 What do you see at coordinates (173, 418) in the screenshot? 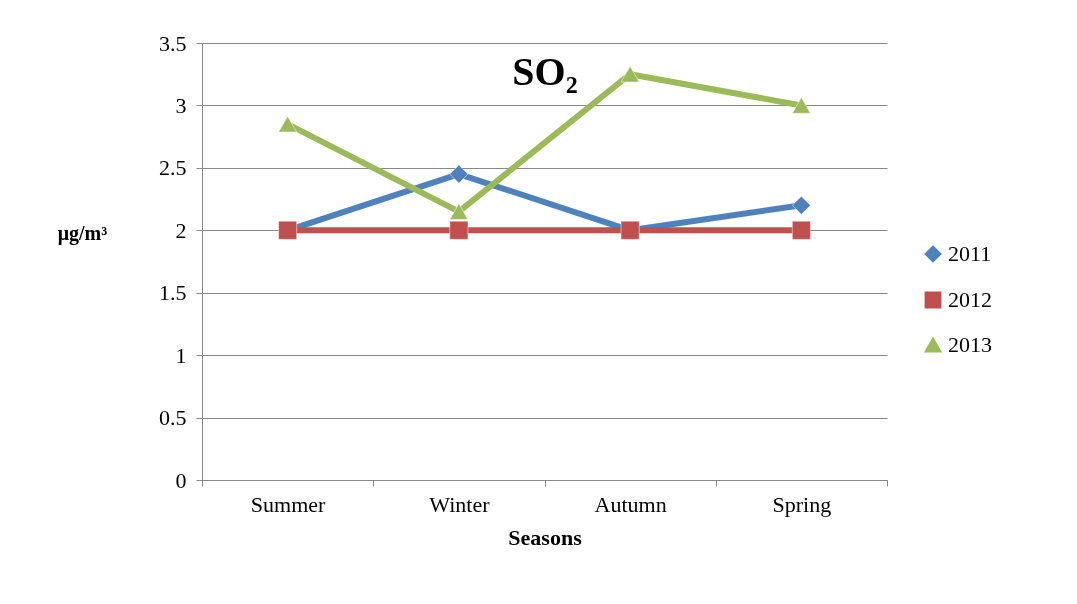
I see `y-tick-label: 0.5` at bounding box center [173, 418].